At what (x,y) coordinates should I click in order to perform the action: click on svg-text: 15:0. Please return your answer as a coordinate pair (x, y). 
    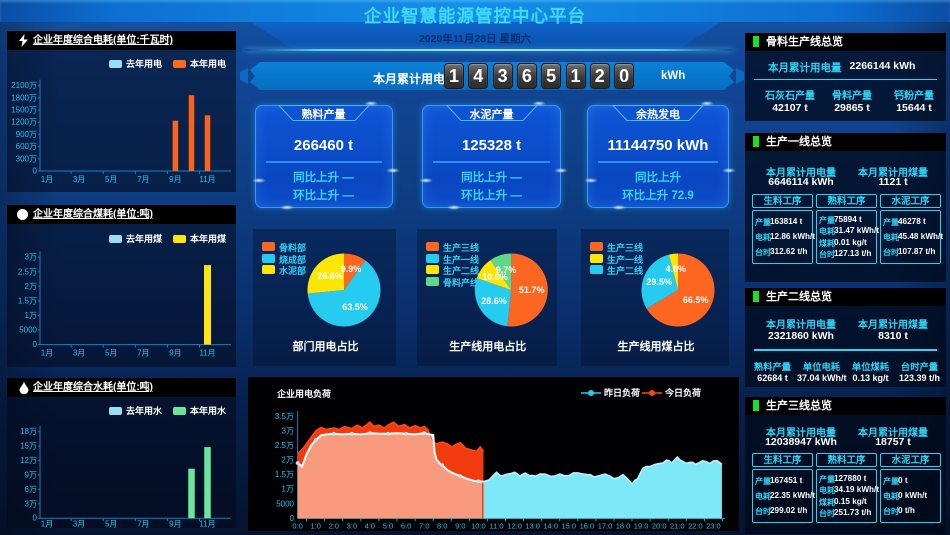
    Looking at the image, I should click on (568, 526).